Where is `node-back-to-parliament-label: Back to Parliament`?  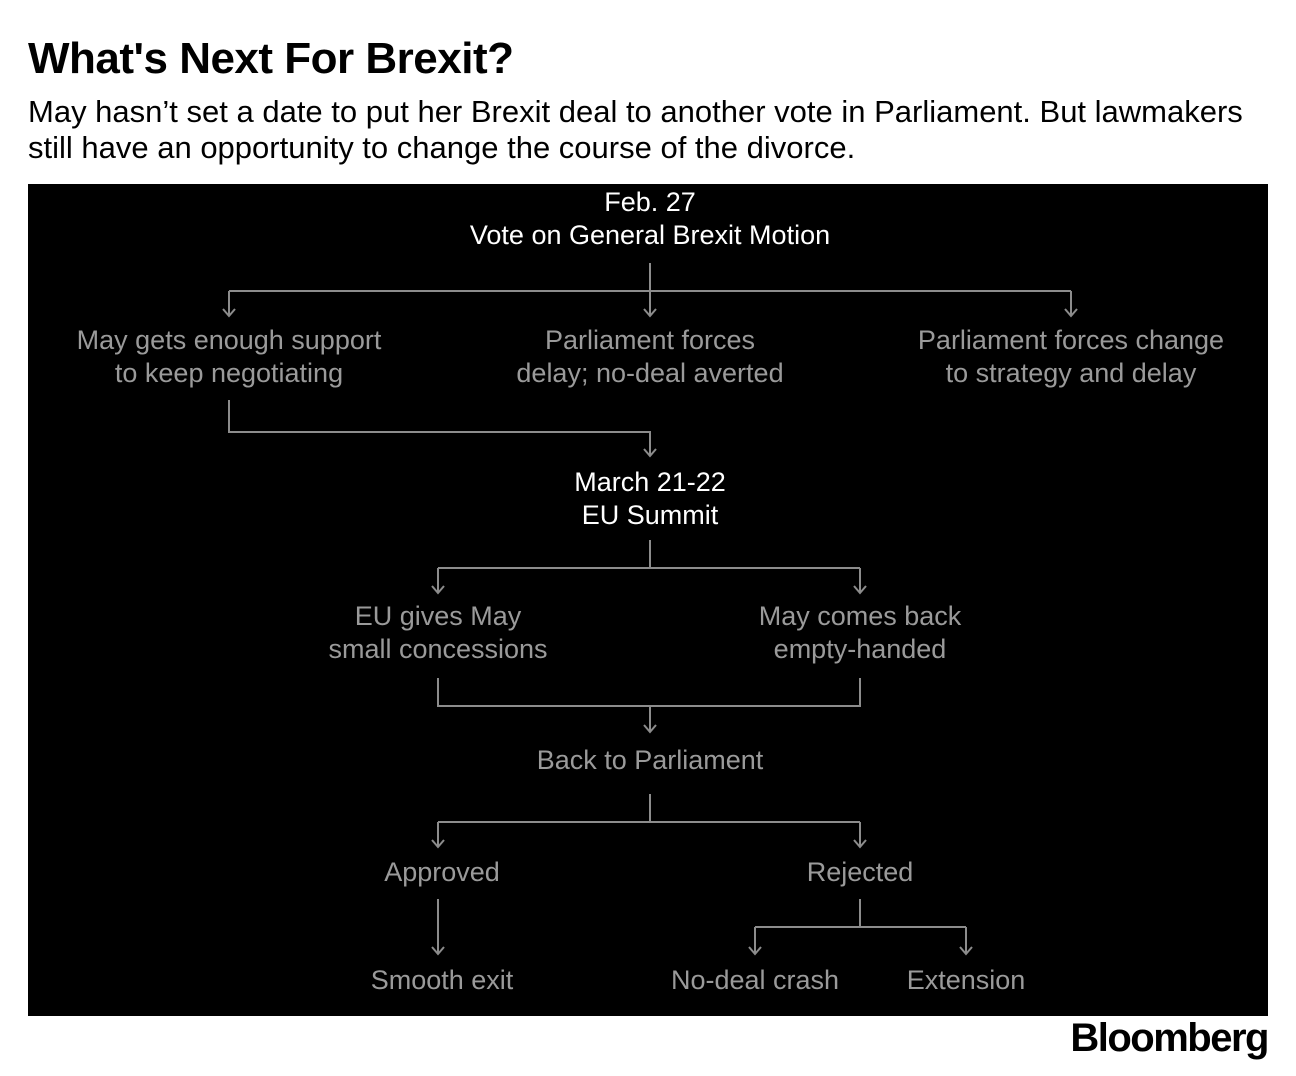
node-back-to-parliament-label: Back to Parliament is located at coordinates (650, 760).